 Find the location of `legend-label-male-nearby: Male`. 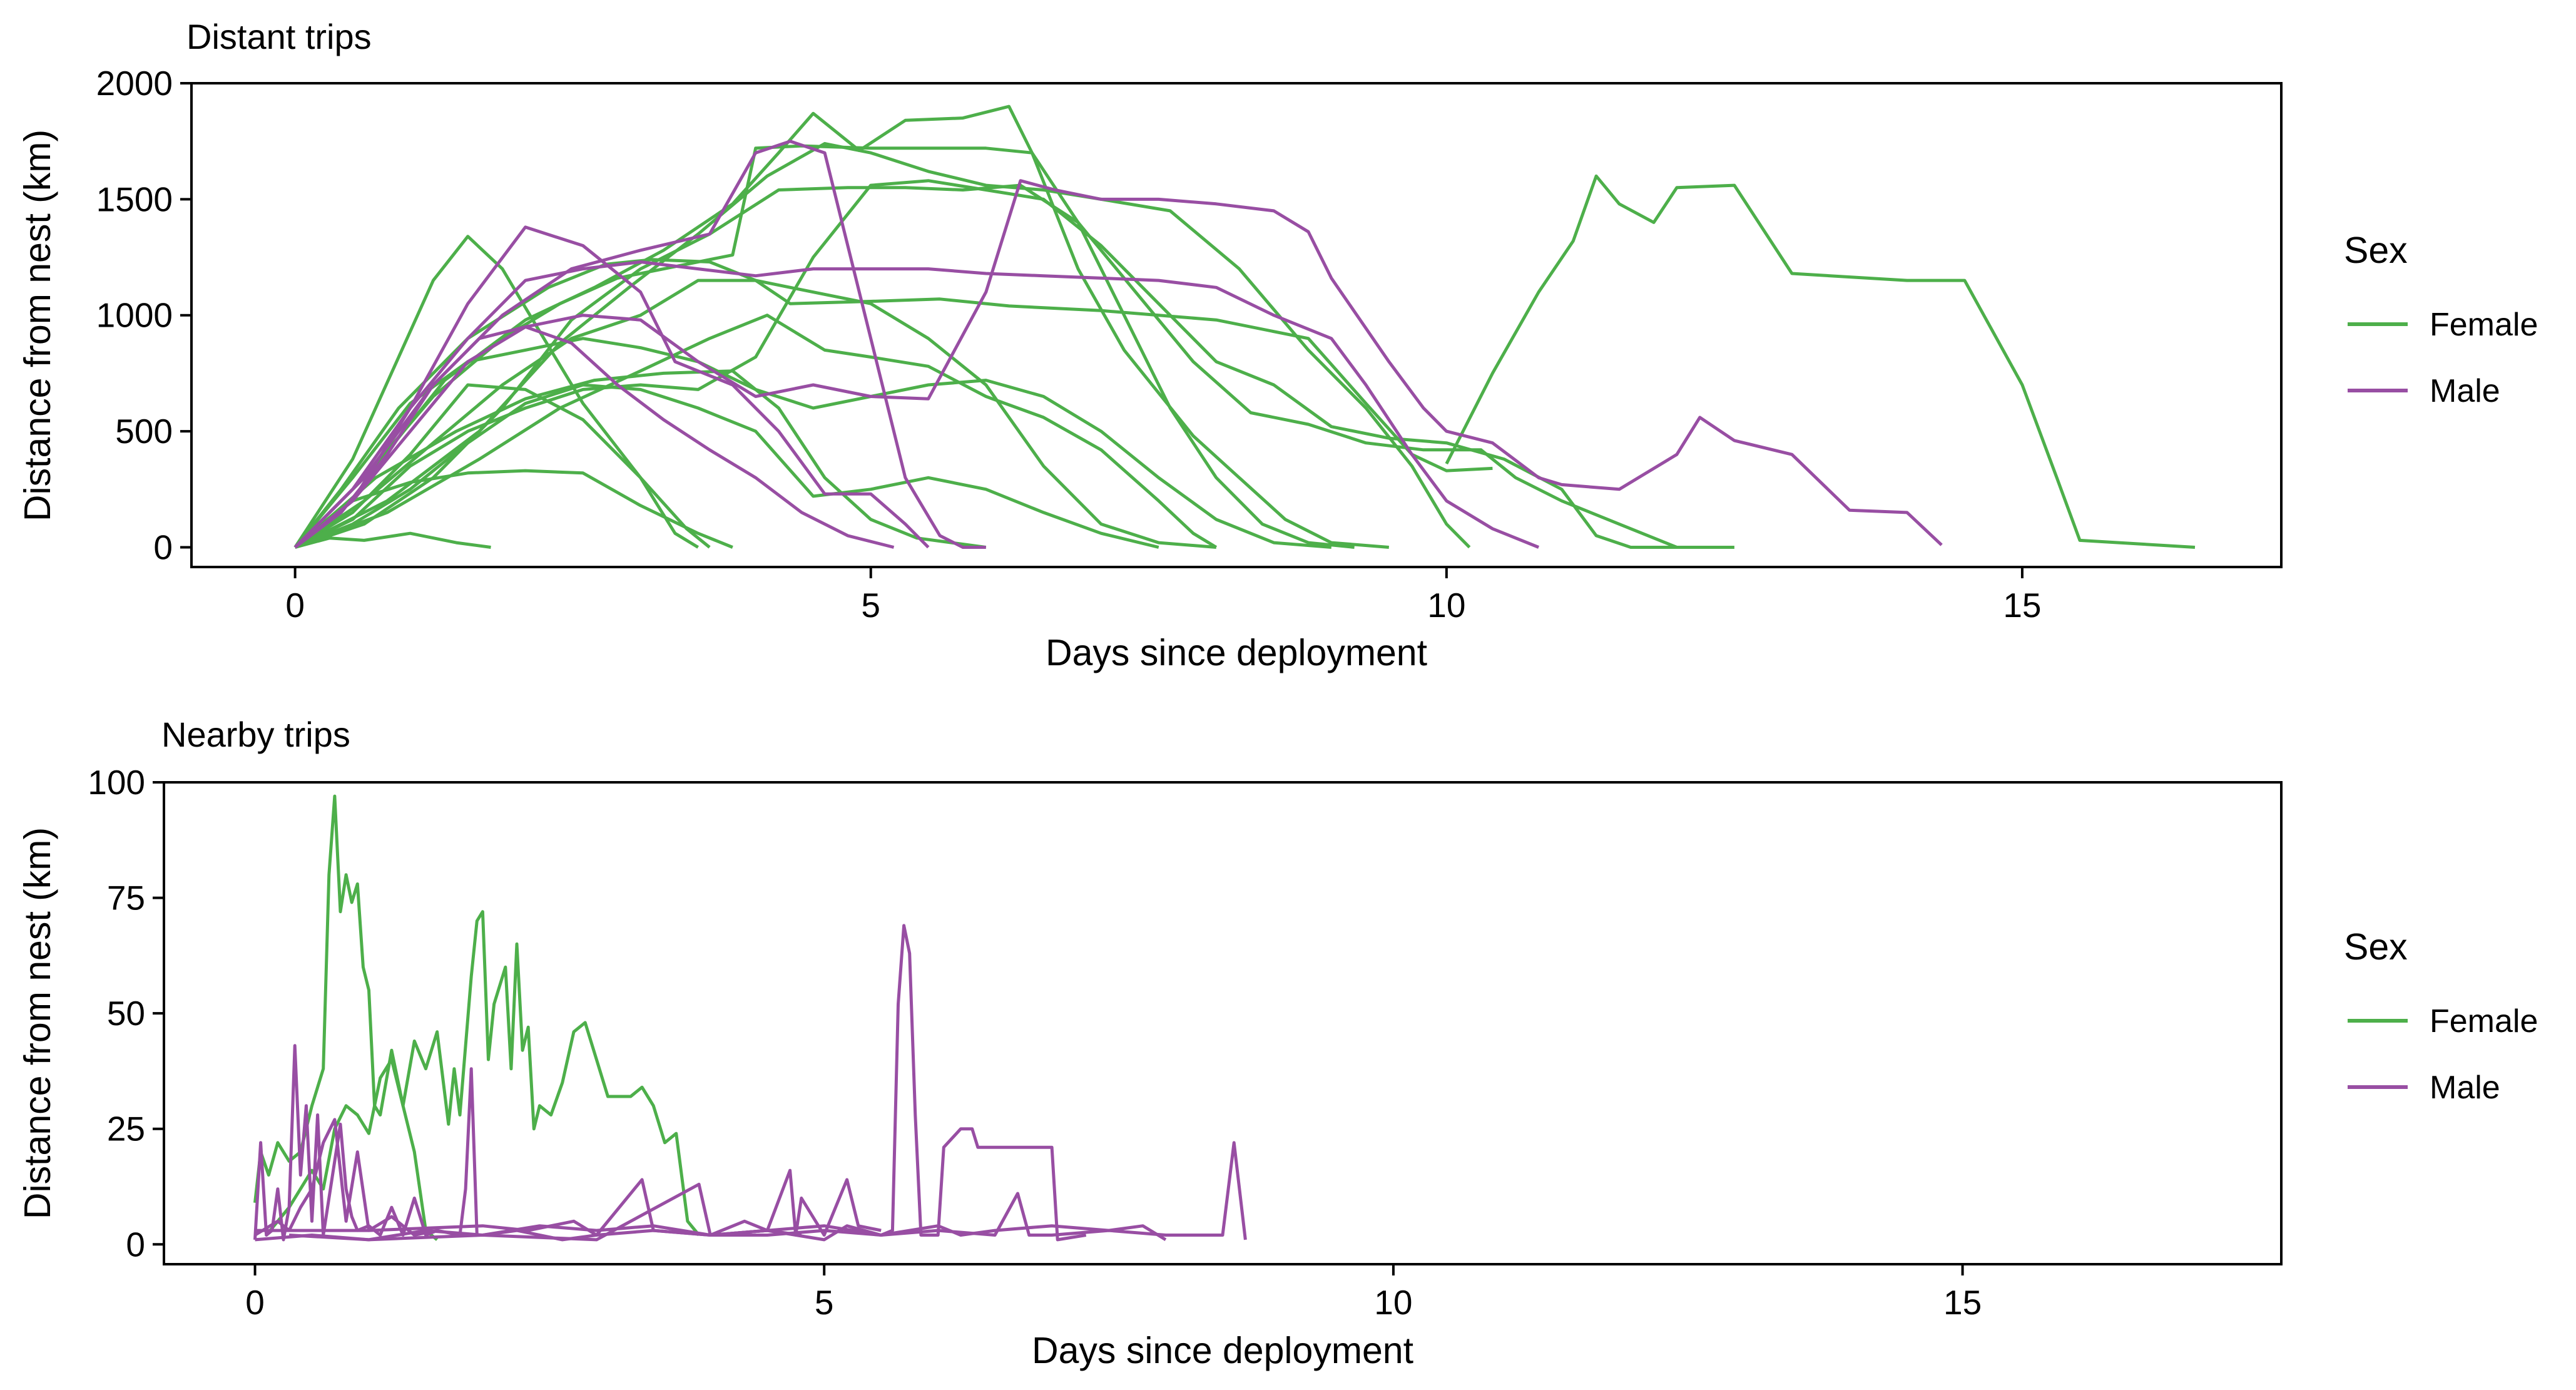

legend-label-male-nearby: Male is located at coordinates (2465, 1088).